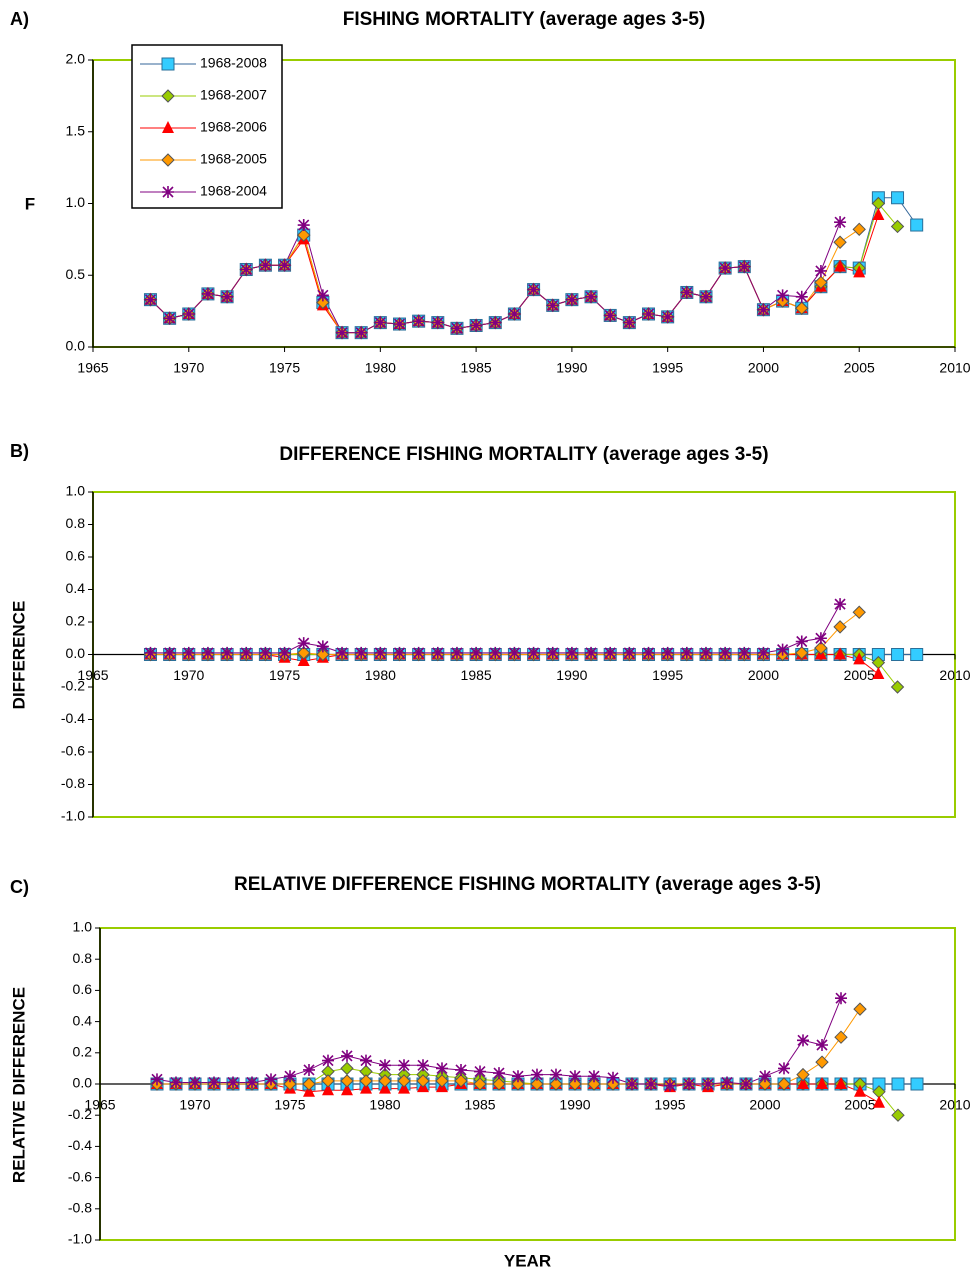 The image size is (974, 1274). What do you see at coordinates (233, 127) in the screenshot?
I see `legend-label: 1968-2006` at bounding box center [233, 127].